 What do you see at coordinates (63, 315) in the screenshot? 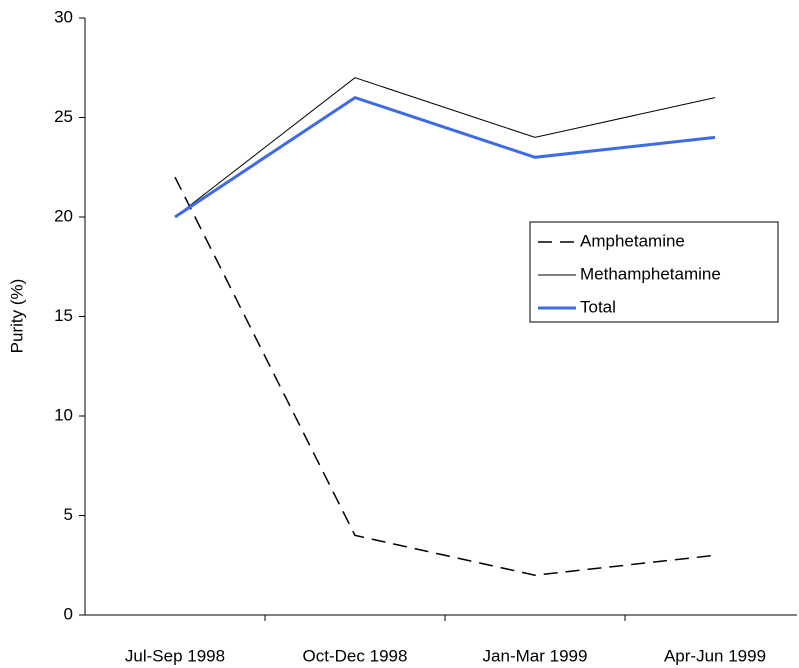
I see `y-tick-label: 15` at bounding box center [63, 315].